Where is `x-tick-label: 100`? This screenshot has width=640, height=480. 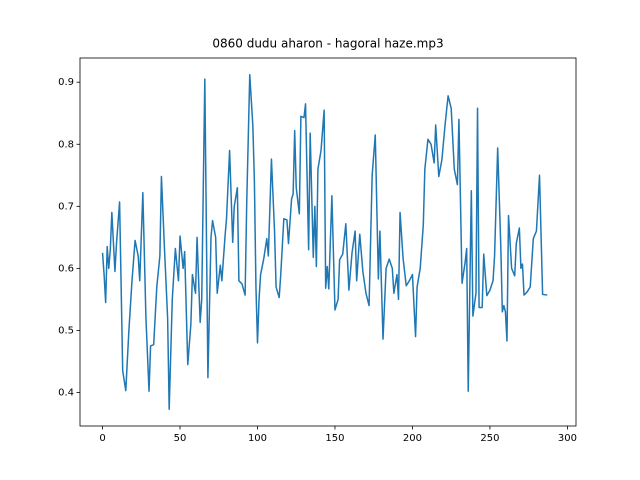
x-tick-label: 100 is located at coordinates (257, 438).